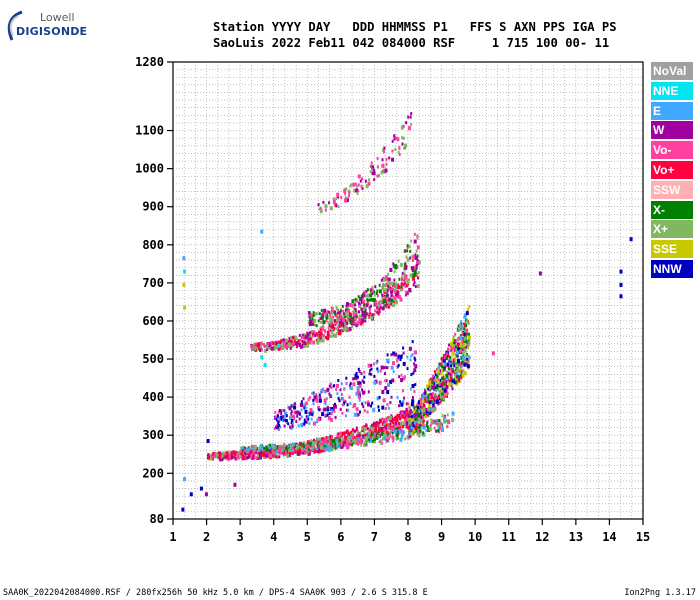 Image resolution: width=700 pixels, height=600 pixels. What do you see at coordinates (643, 537) in the screenshot?
I see `x-tick-label: 15` at bounding box center [643, 537].